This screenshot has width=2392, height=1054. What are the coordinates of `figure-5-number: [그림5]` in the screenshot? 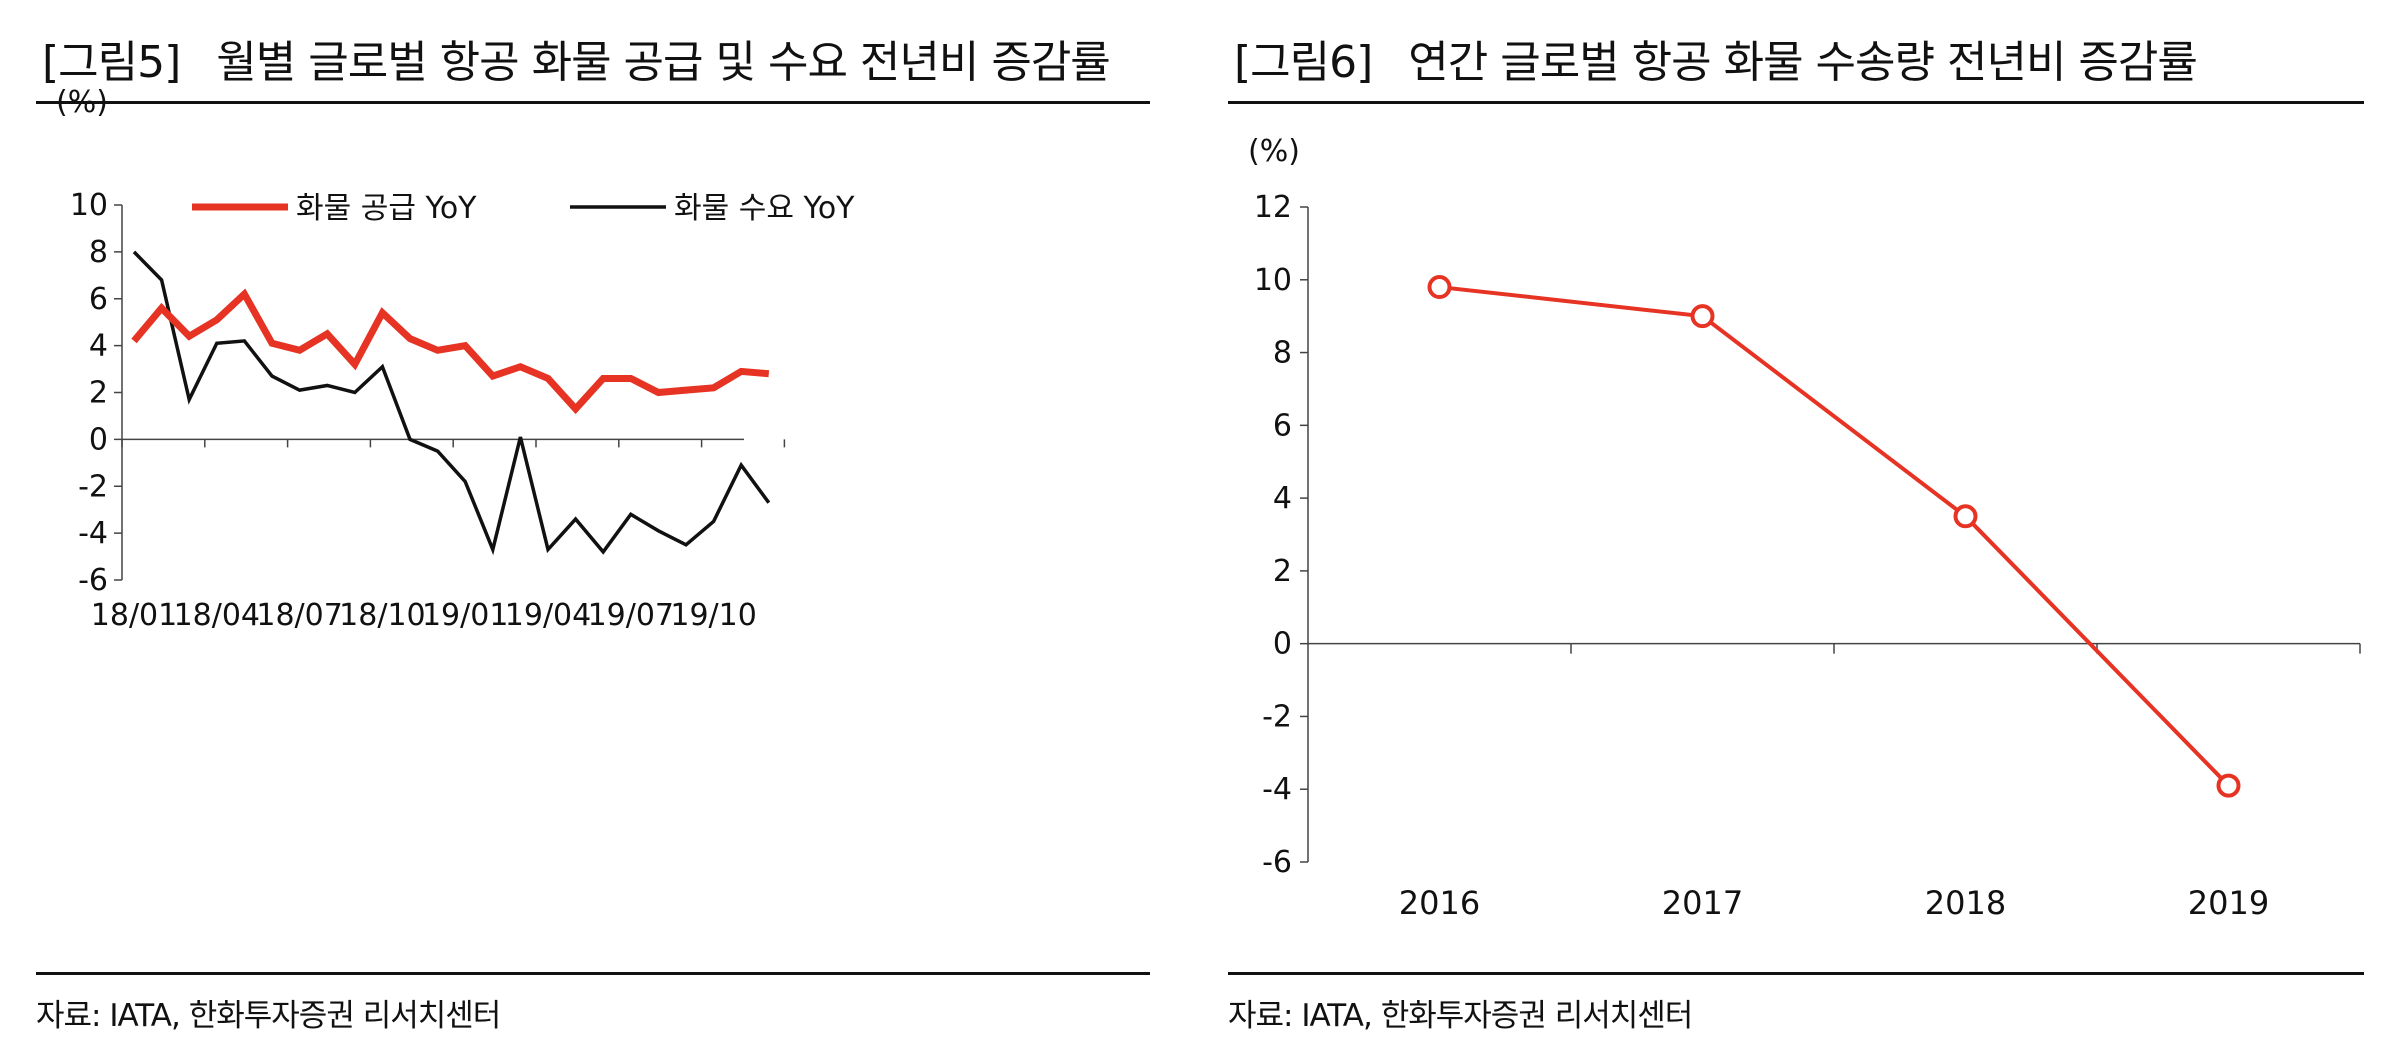 It's located at (111, 62).